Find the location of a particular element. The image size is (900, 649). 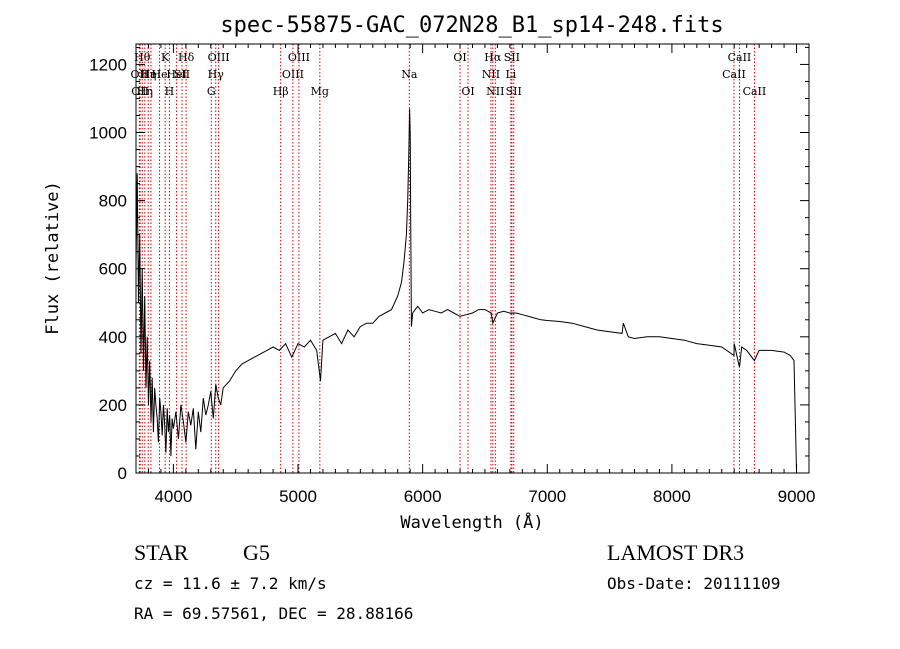

line-marker-label: Hγ is located at coordinates (216, 74).